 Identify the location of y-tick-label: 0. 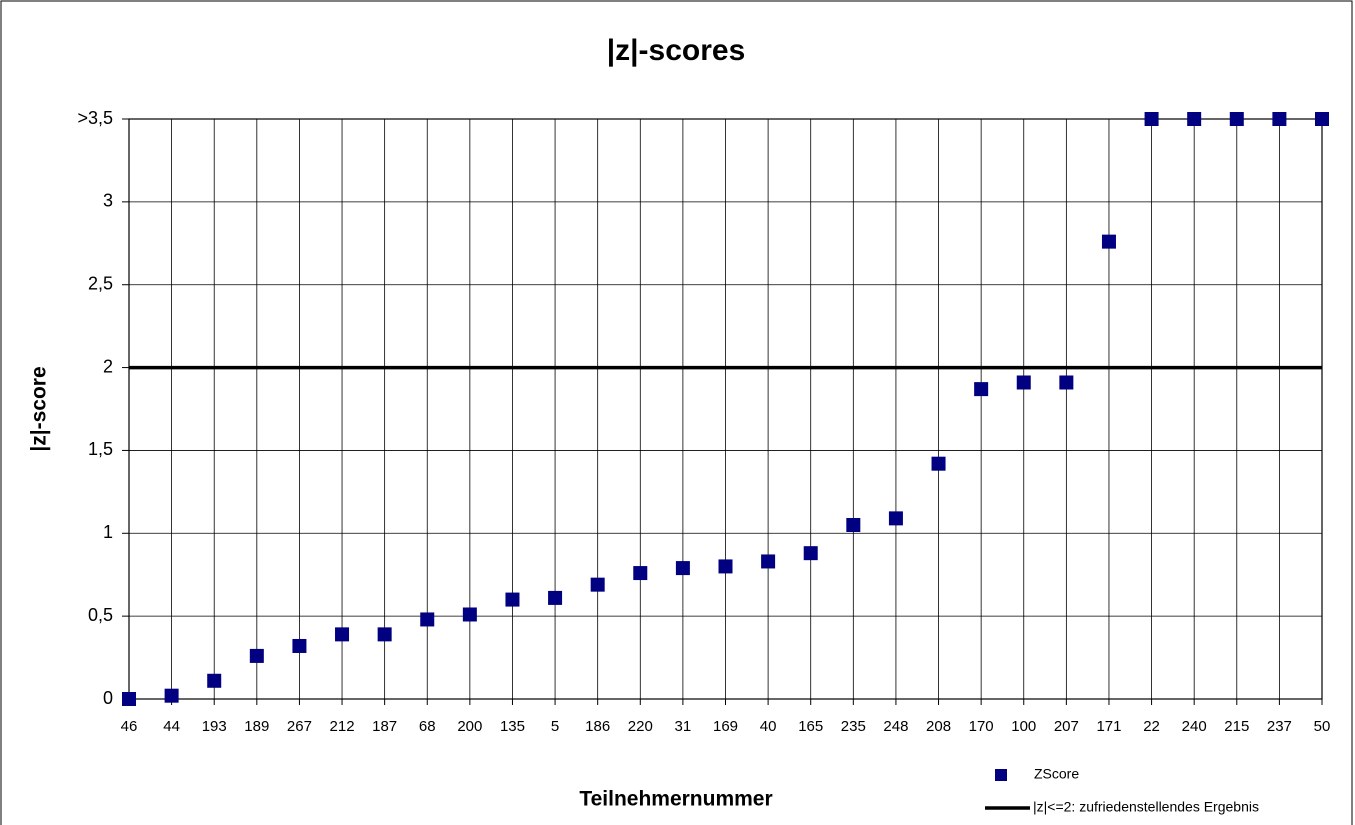
(108, 698).